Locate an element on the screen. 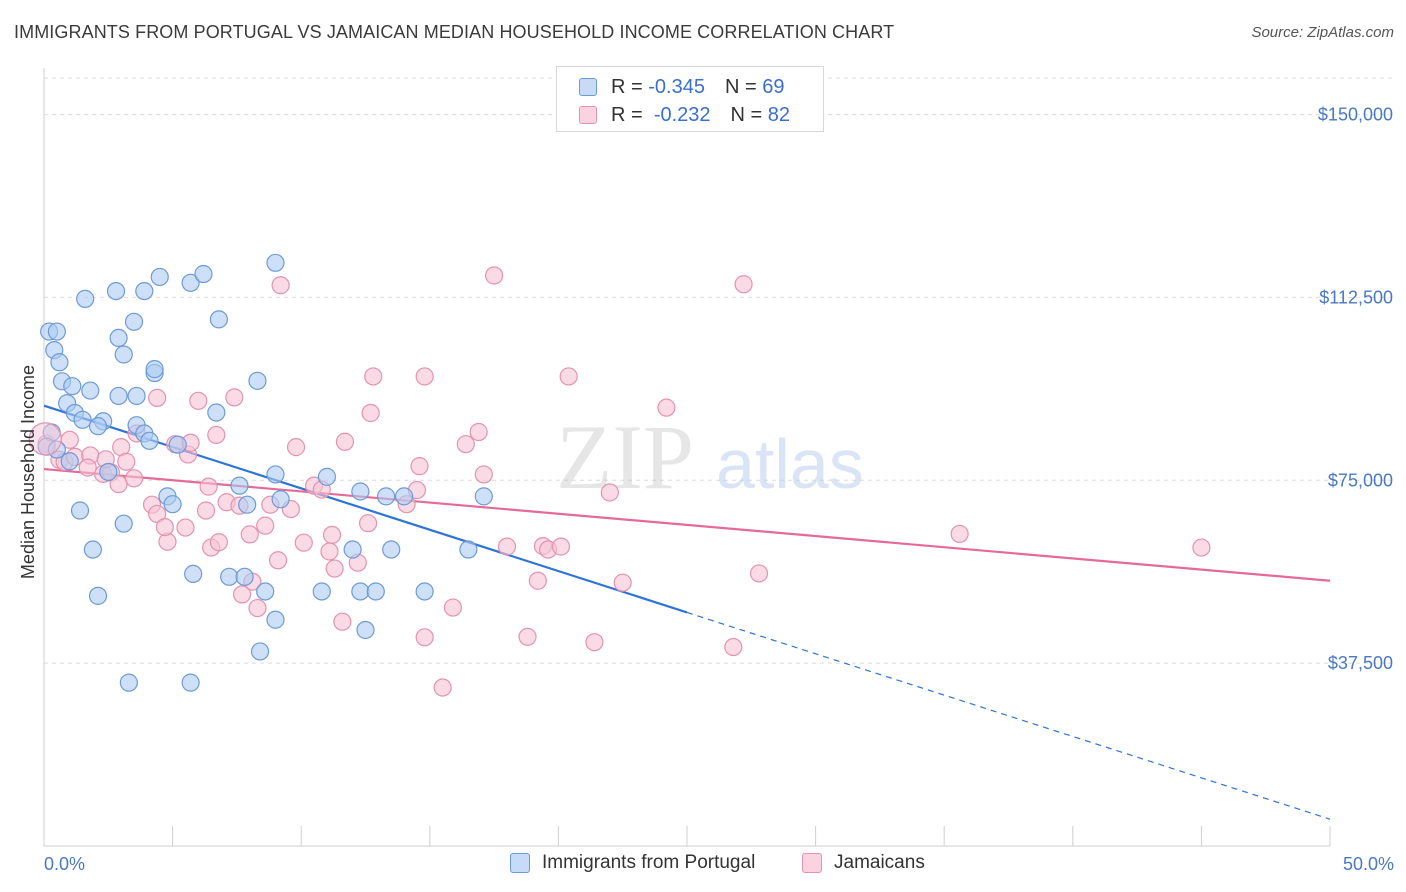  legend-n-value: 82 is located at coordinates (779, 114).